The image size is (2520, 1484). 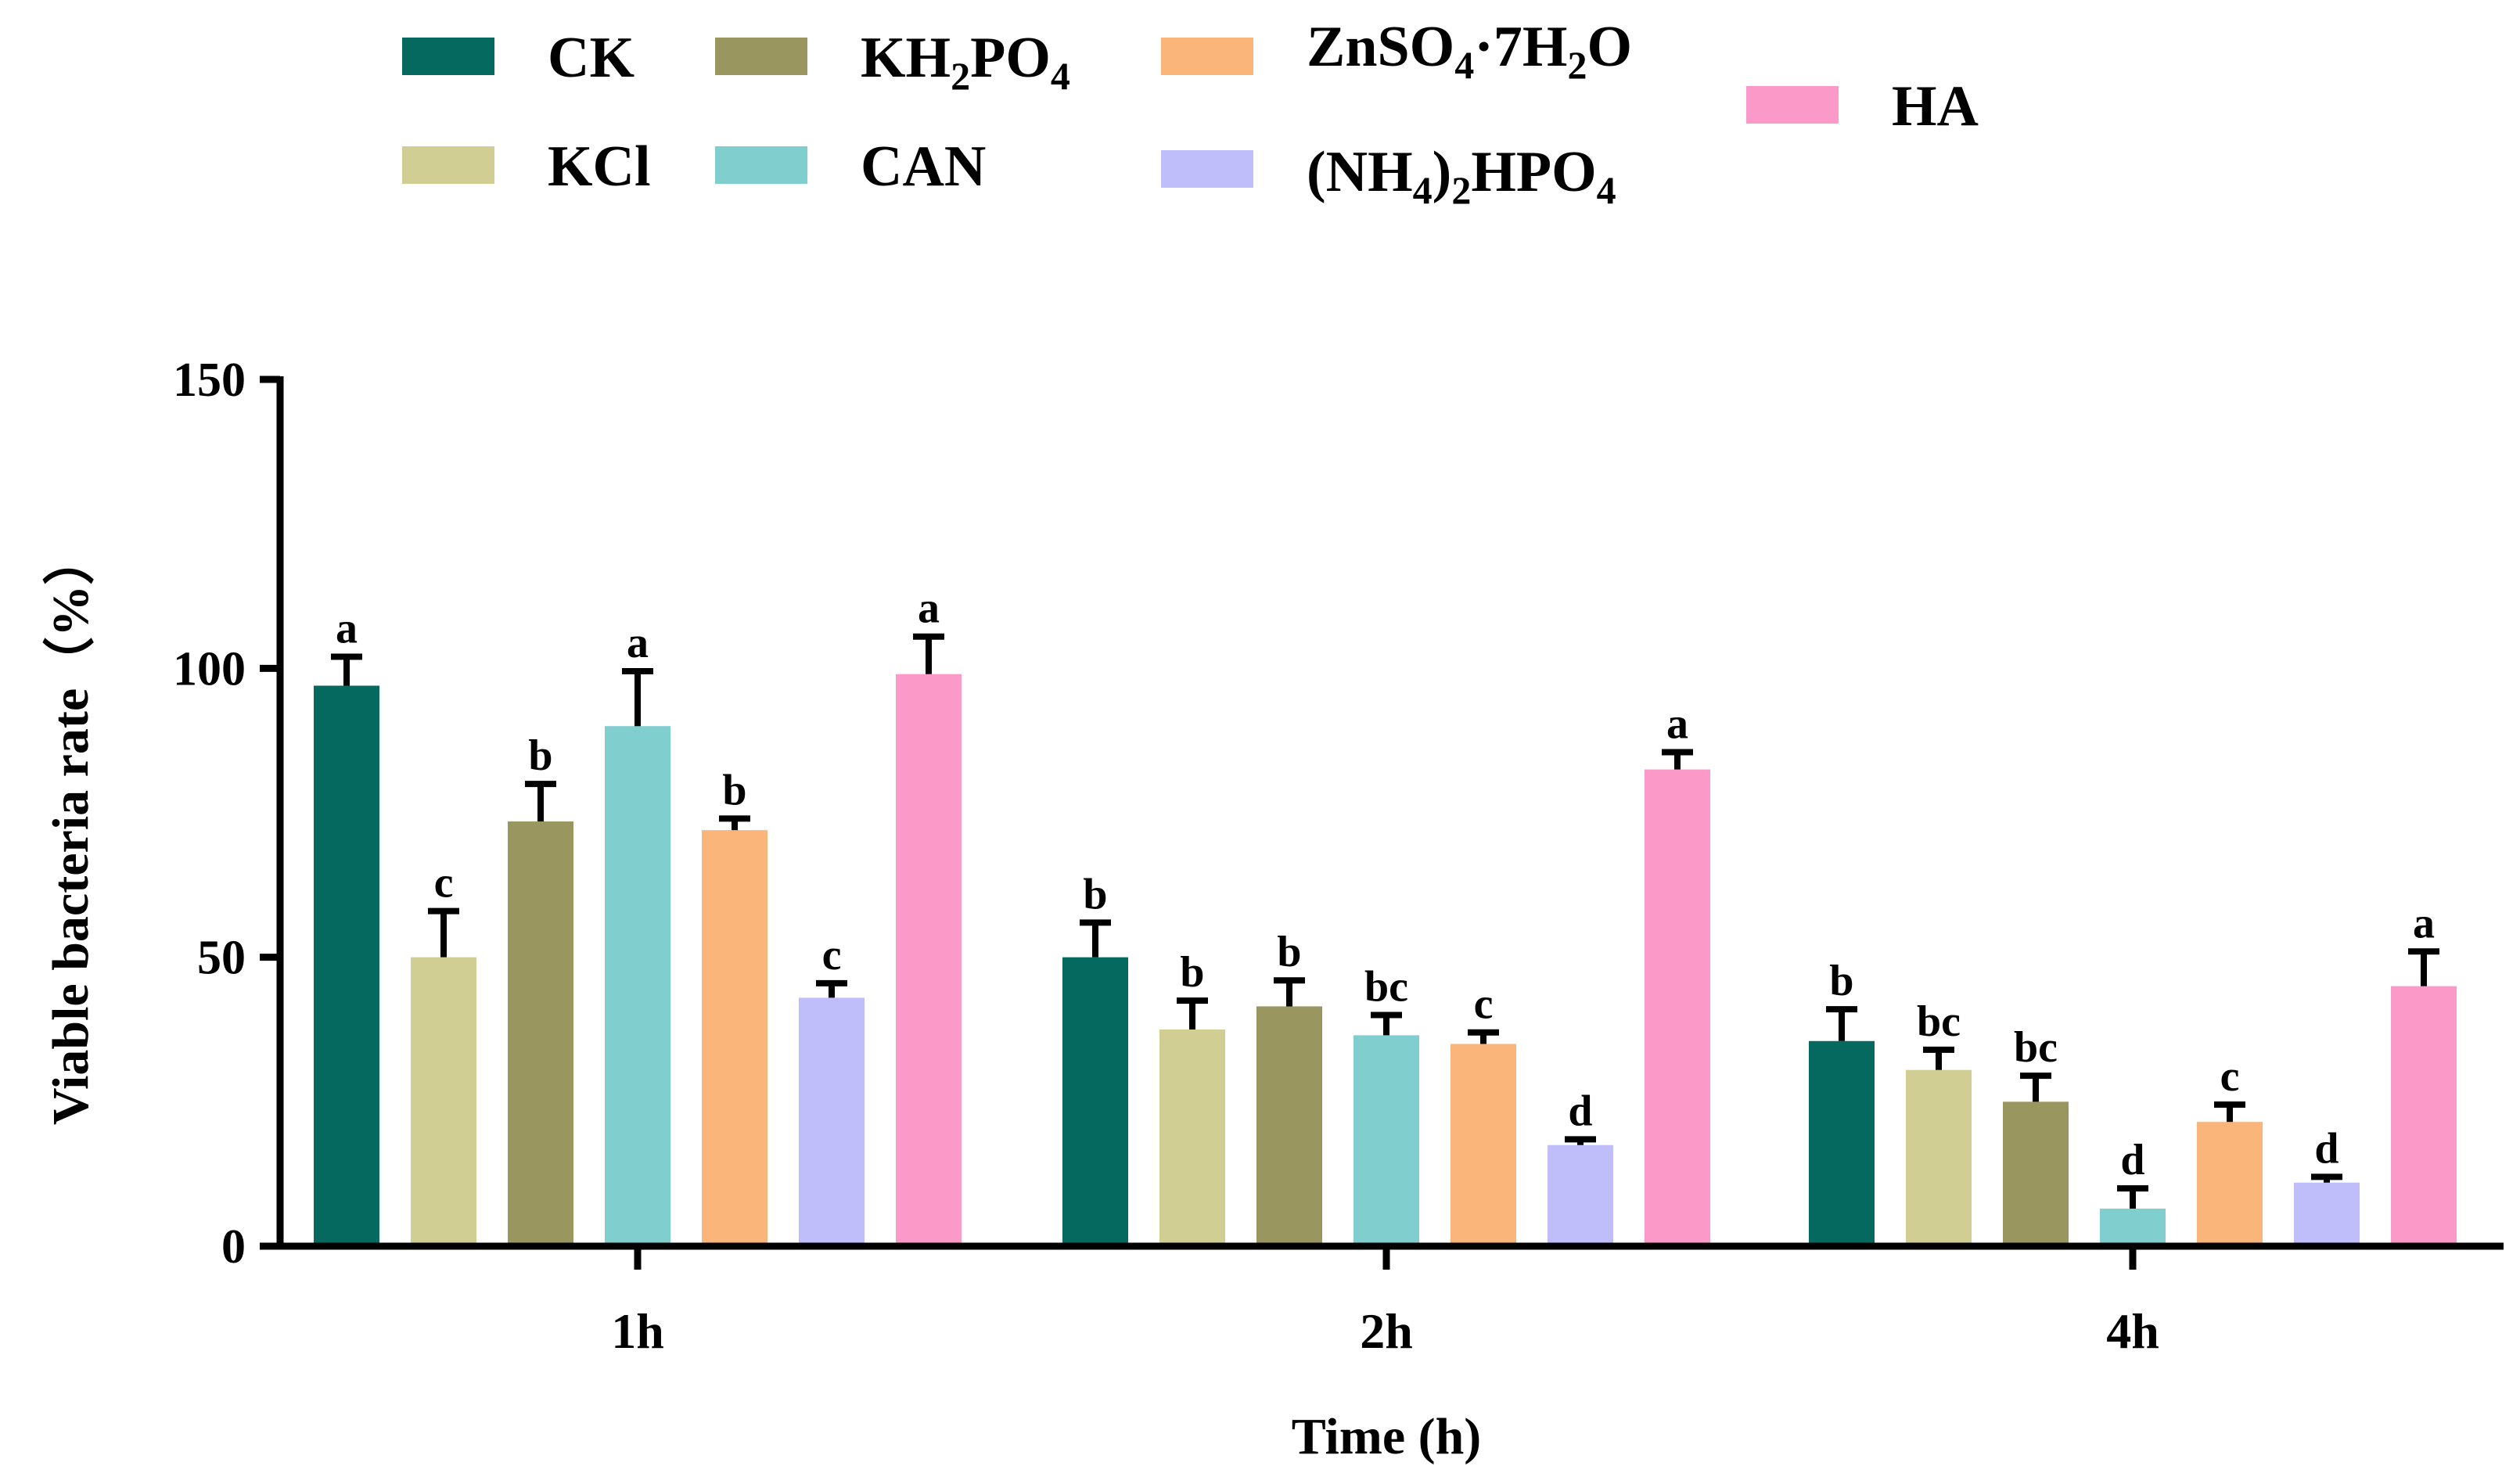 I want to click on legend-swatch-znso4, so click(x=1207, y=56).